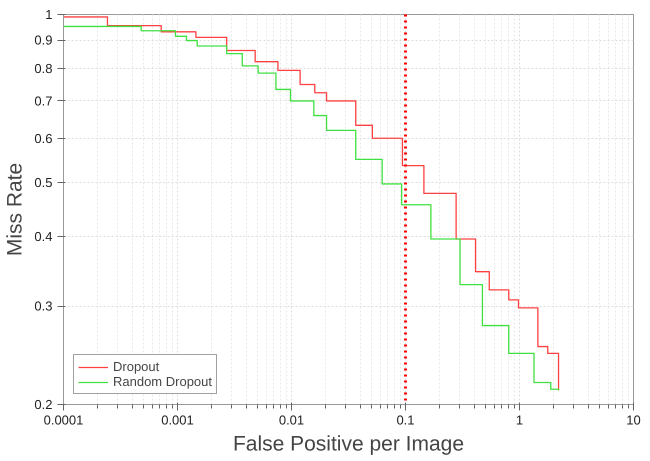 This screenshot has width=650, height=461. Describe the element at coordinates (14, 209) in the screenshot. I see `y-axis-title: Miss Rate` at that location.